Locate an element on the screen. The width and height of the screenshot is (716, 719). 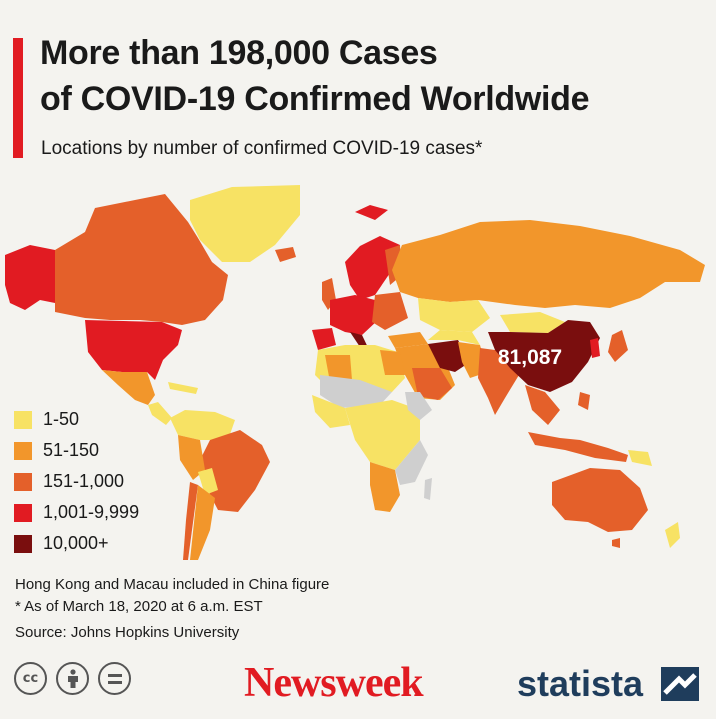
southeast-asia is located at coordinates (542, 405).